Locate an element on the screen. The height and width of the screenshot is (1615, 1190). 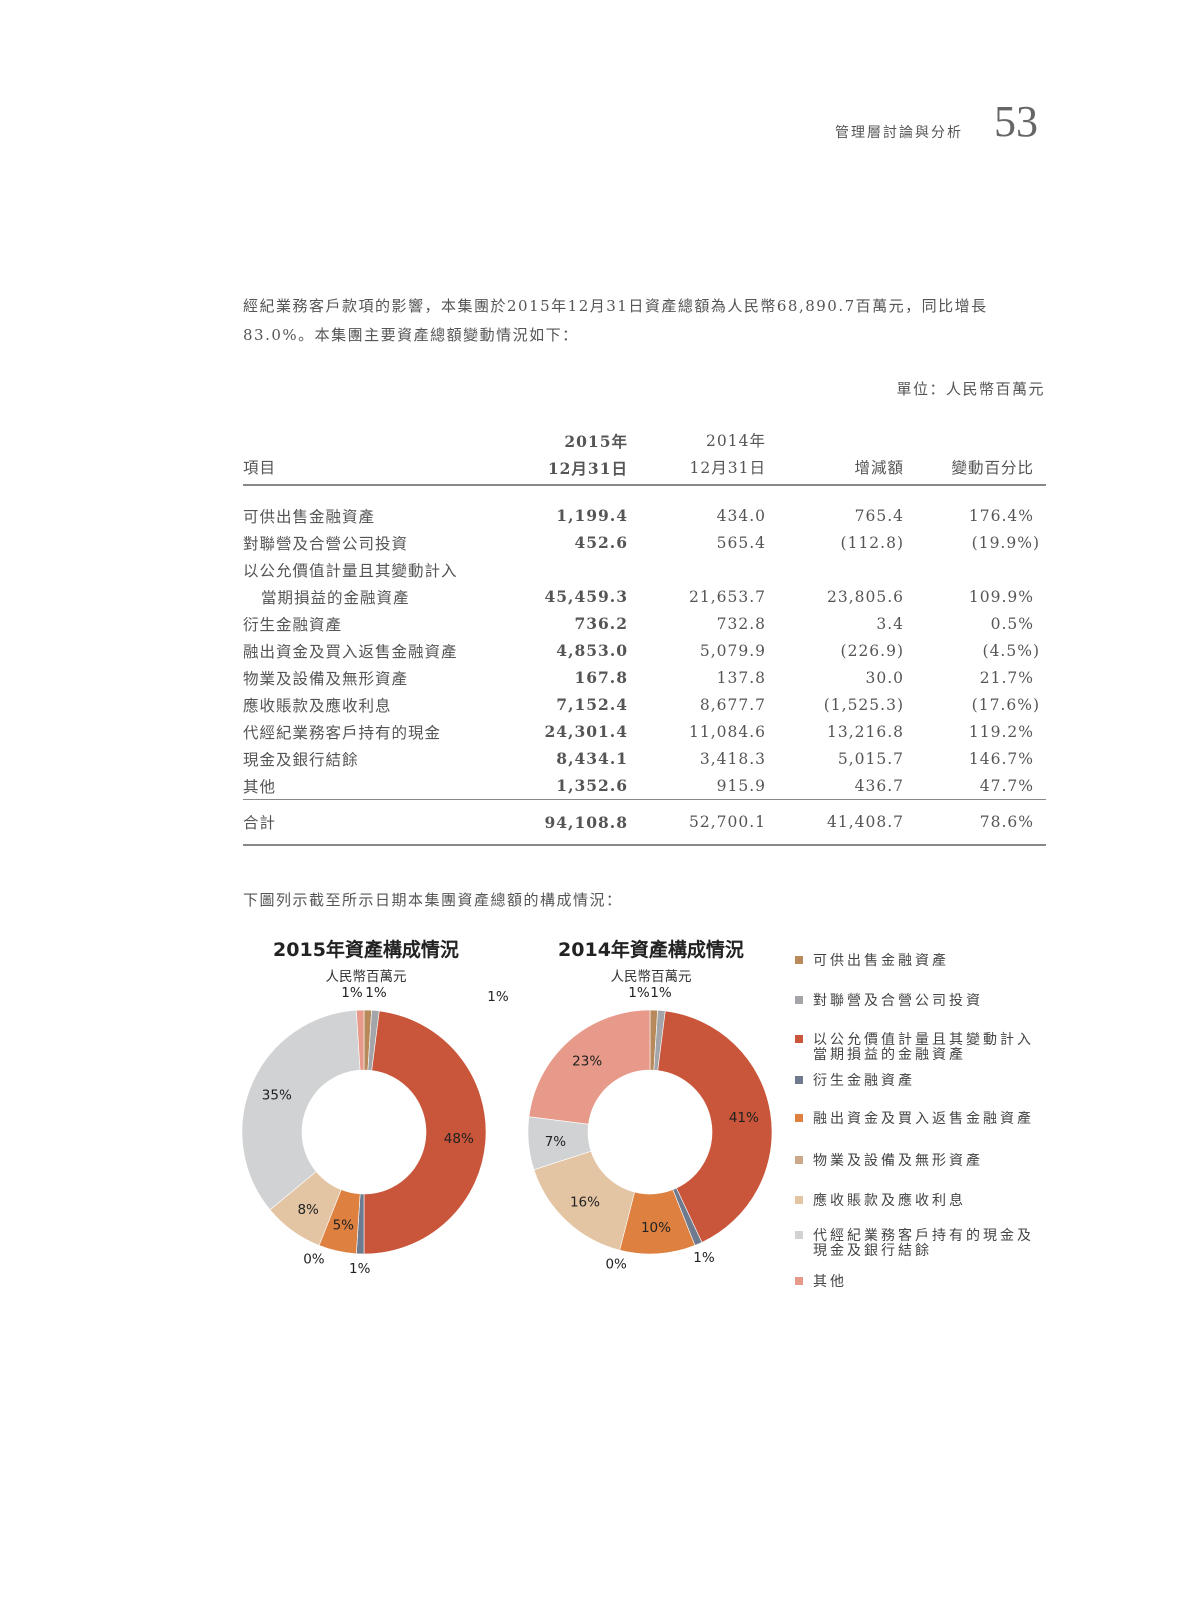
table-row: 衍生金融資產 736.2 732.8 3.4 0.5% is located at coordinates (644, 623).